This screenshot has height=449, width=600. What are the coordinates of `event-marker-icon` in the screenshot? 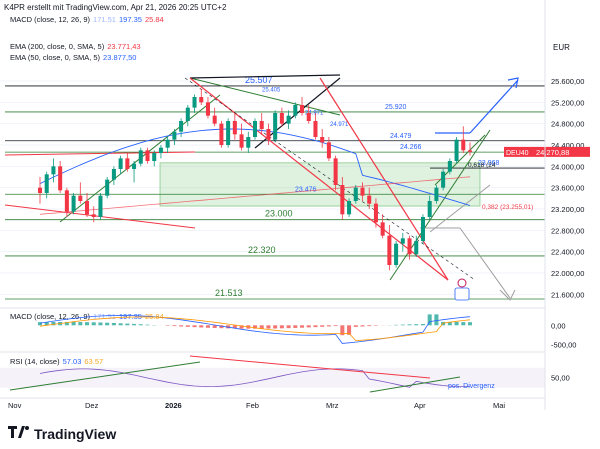 It's located at (462, 294).